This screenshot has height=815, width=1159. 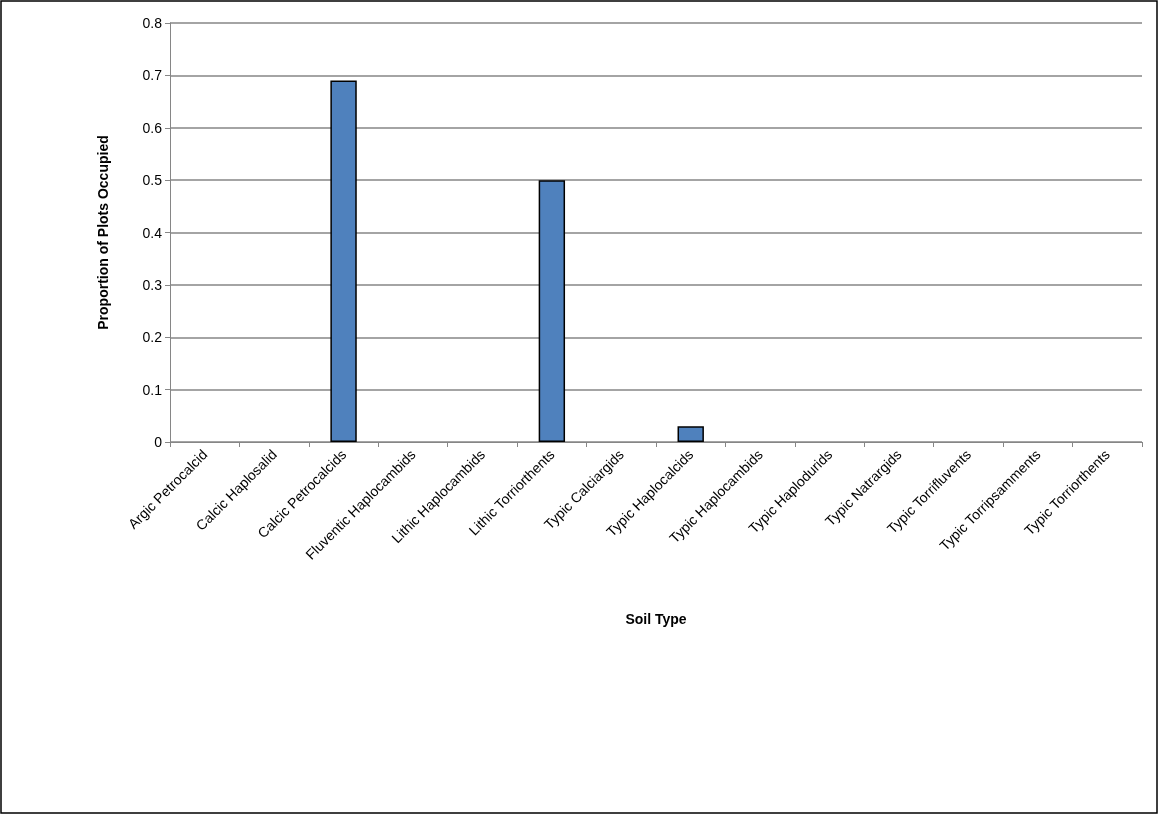 What do you see at coordinates (152, 75) in the screenshot?
I see `y-tick-label: 0.7` at bounding box center [152, 75].